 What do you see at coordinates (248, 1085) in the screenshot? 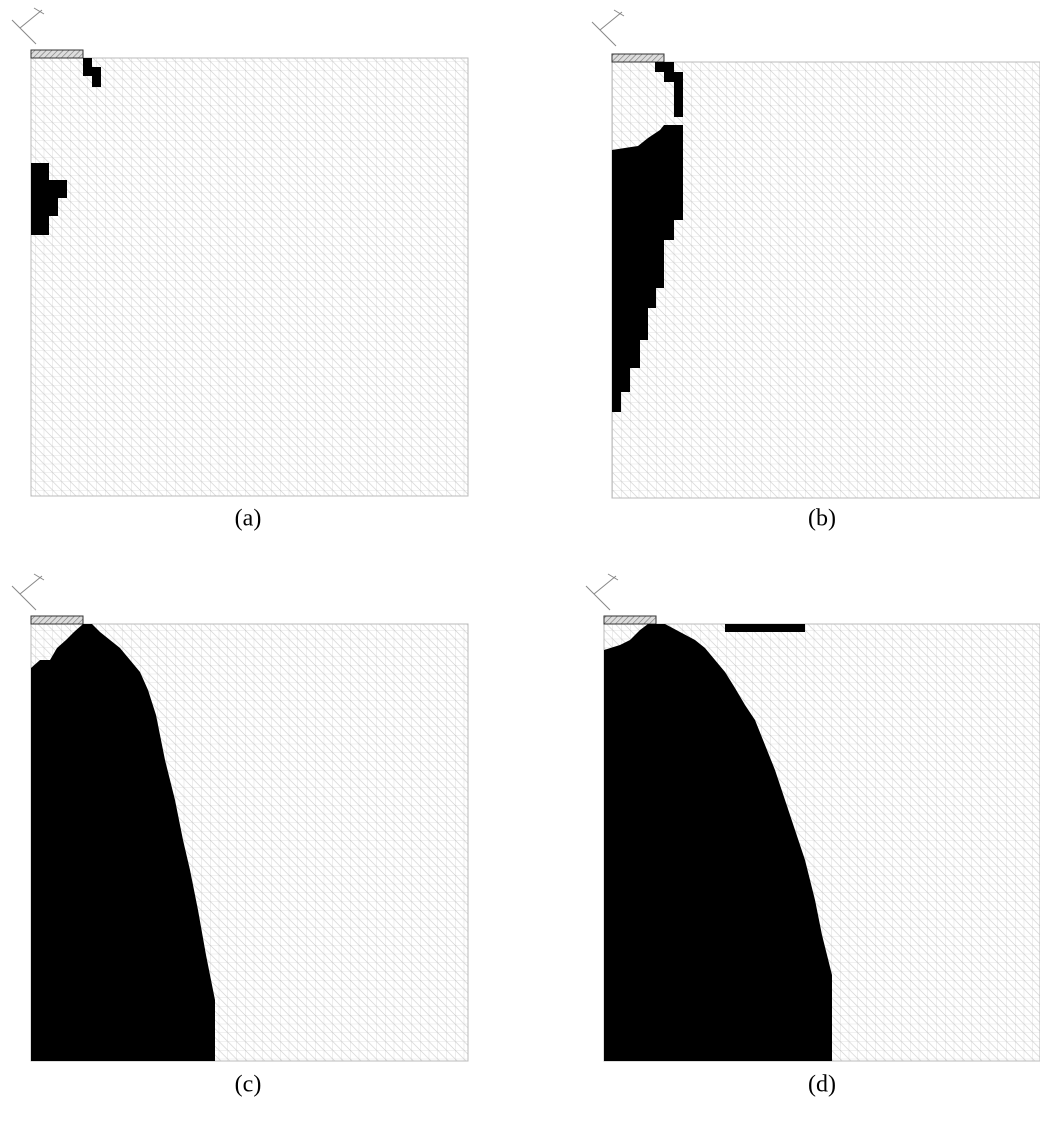
I see `panel-label: (c)` at bounding box center [248, 1085].